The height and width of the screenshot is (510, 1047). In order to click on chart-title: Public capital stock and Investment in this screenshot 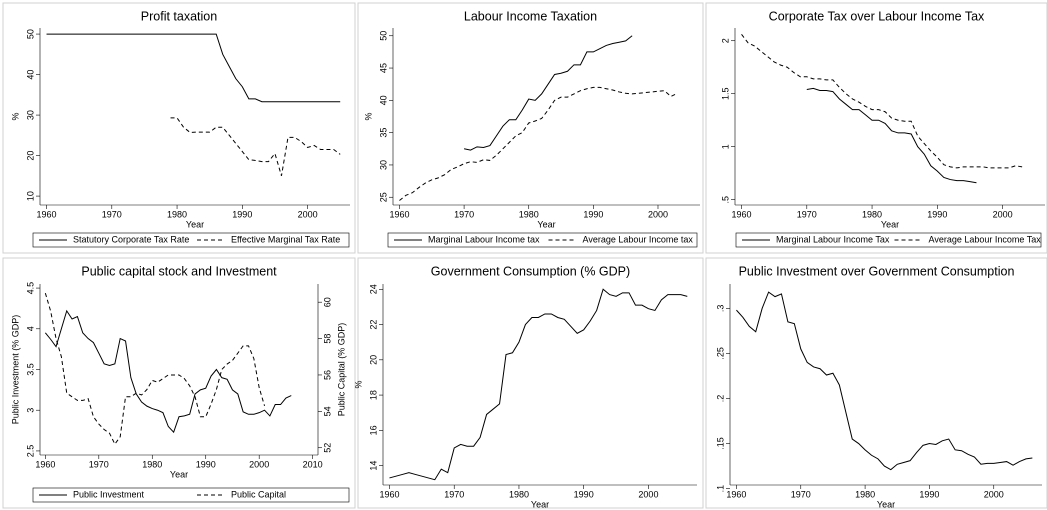, I will do `click(179, 271)`.